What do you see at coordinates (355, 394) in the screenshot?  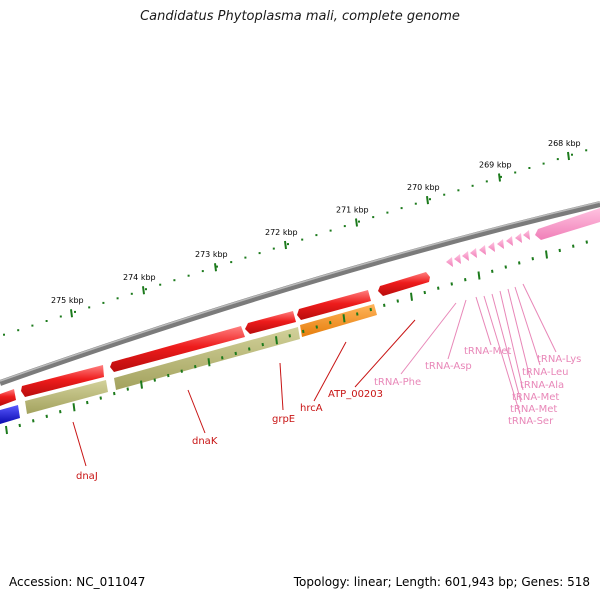 I see `gene-label-ATP_00203: ATP_00203` at bounding box center [355, 394].